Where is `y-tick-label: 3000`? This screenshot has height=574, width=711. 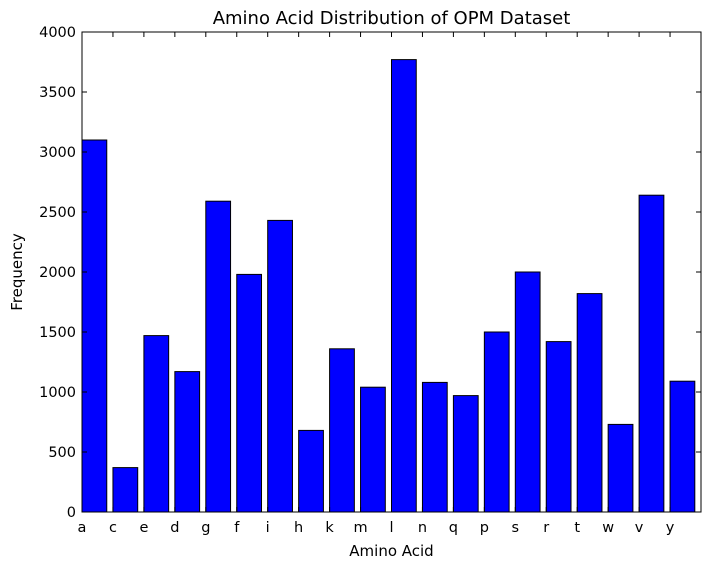 y-tick-label: 3000 is located at coordinates (57, 153).